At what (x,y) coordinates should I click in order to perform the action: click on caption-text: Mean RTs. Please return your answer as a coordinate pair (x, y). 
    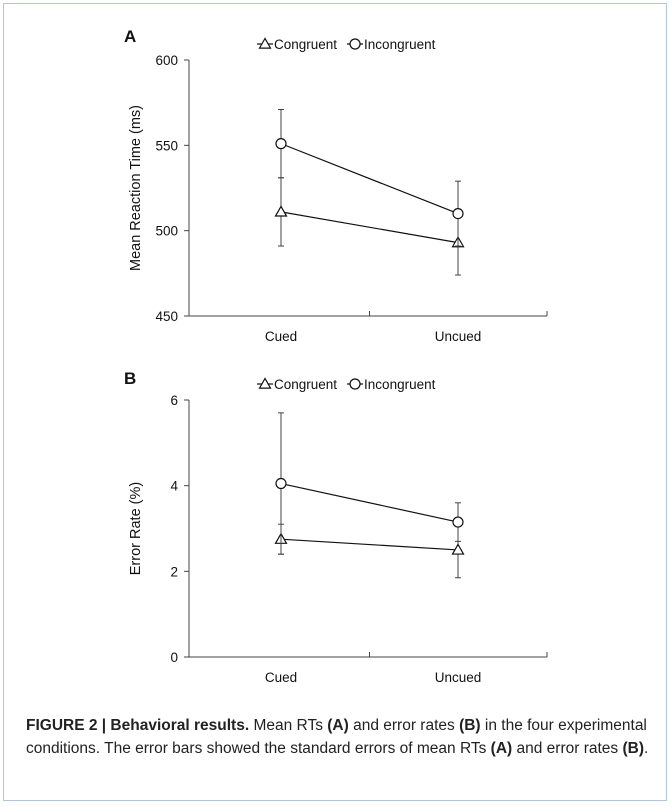
    Looking at the image, I should click on (288, 725).